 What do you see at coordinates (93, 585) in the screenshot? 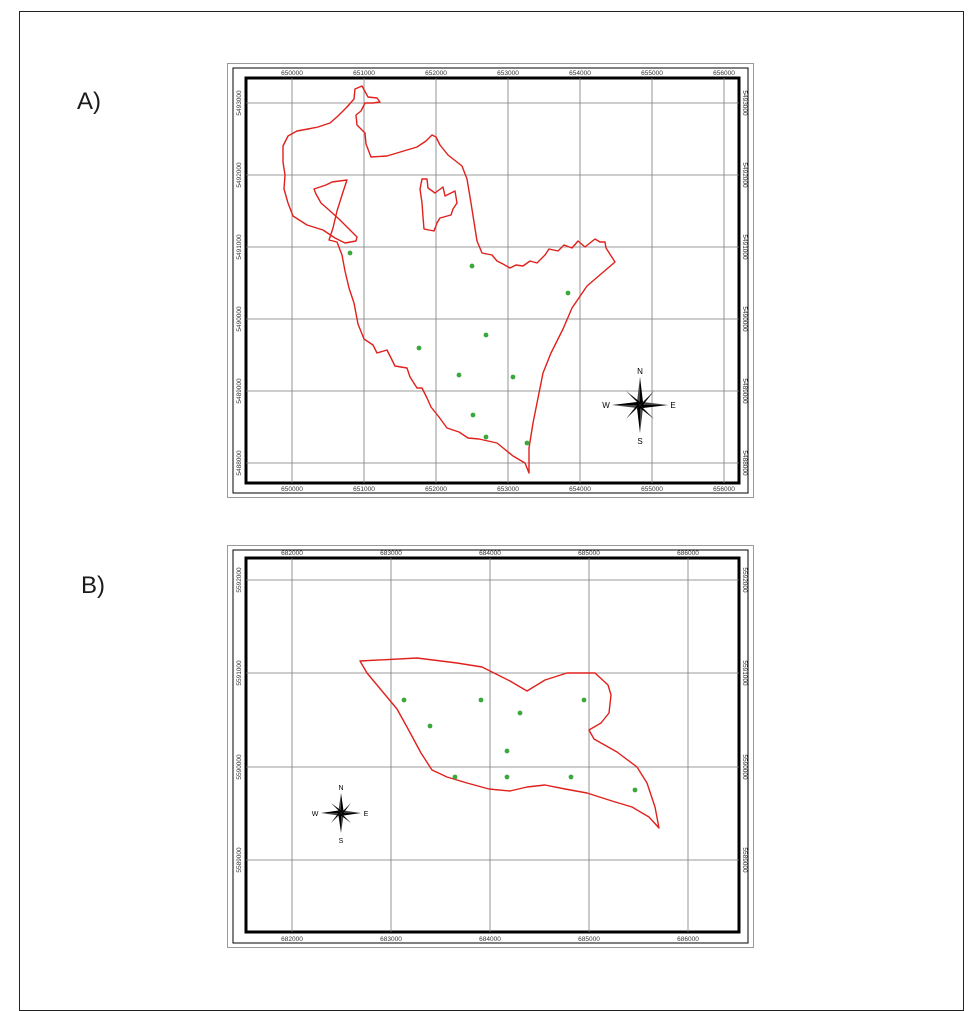
I see `panel-label-b: B)` at bounding box center [93, 585].